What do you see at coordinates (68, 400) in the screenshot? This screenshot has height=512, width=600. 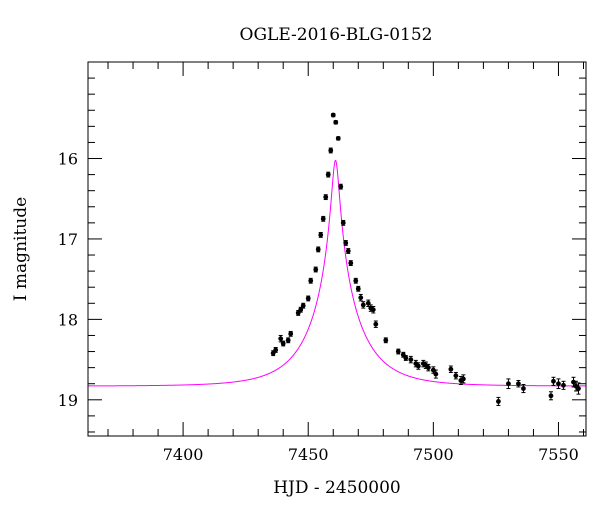 I see `y-tick-label: 19` at bounding box center [68, 400].